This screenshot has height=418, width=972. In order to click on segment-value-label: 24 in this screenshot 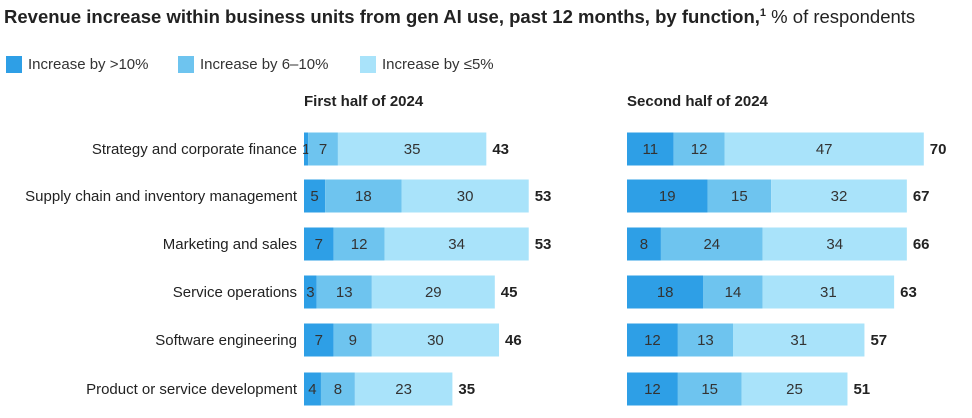, I will do `click(711, 244)`.